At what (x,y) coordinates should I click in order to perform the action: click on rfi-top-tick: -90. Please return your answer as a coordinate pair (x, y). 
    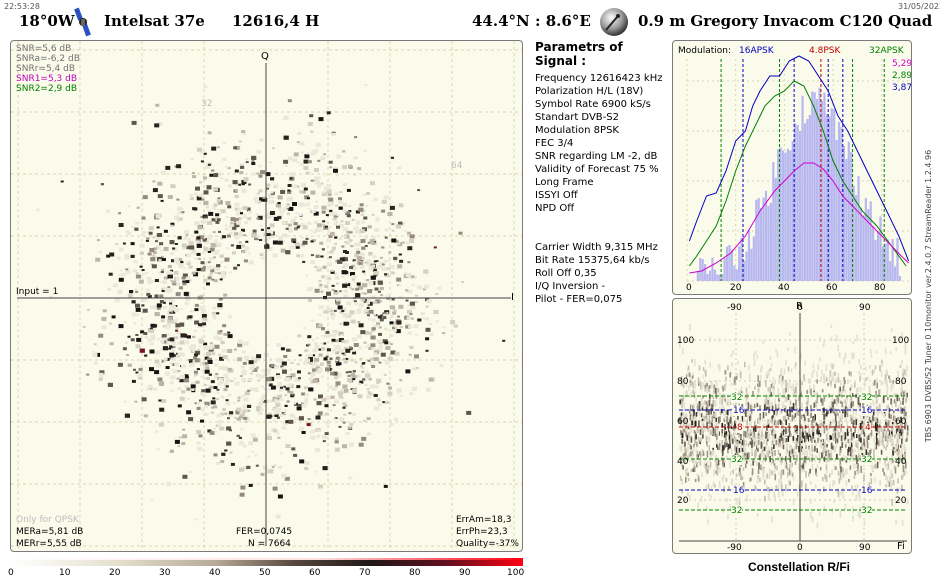
    Looking at the image, I should click on (734, 308).